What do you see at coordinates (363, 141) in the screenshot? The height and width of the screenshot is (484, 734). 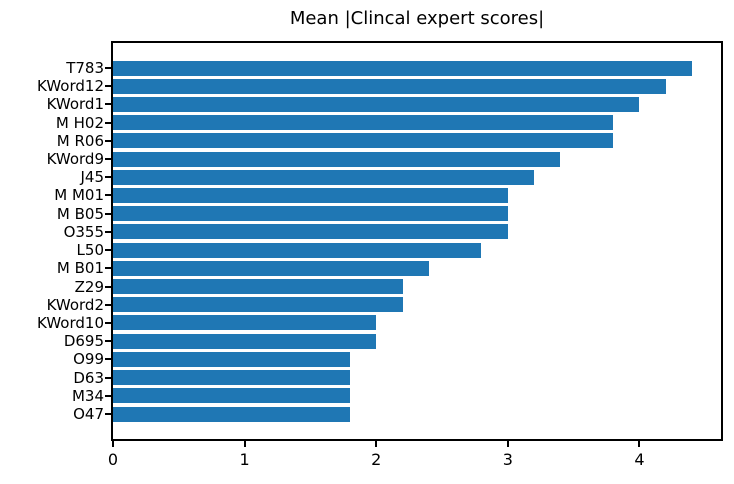 I see `bar-m-r06` at bounding box center [363, 141].